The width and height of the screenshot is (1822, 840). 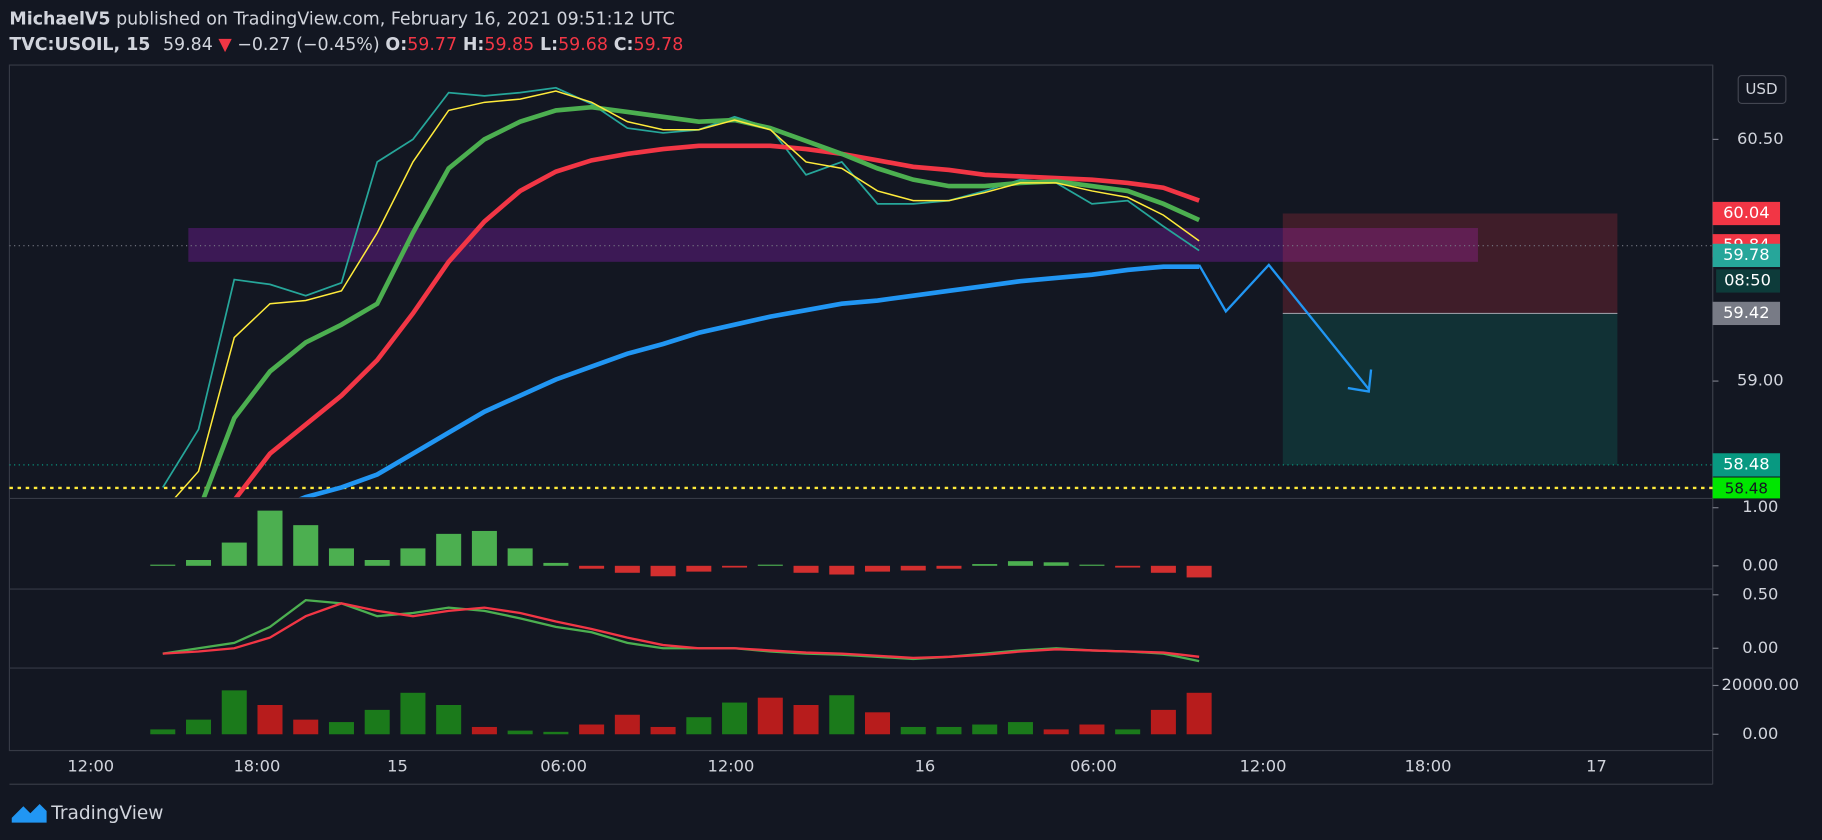 I want to click on price-marker-label: 60.04, so click(x=1746, y=212).